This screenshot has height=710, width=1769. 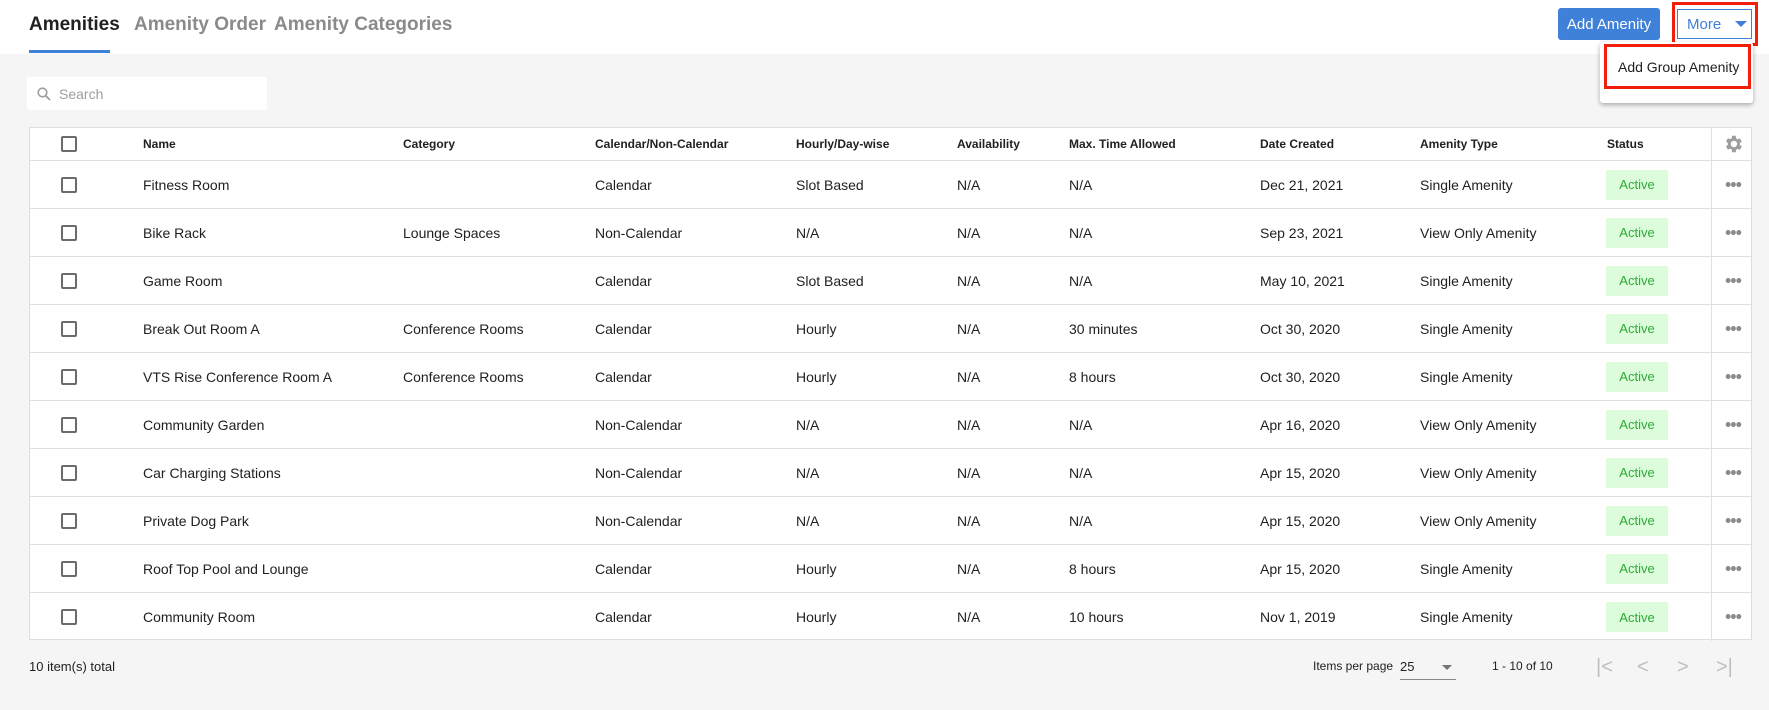 What do you see at coordinates (200, 24) in the screenshot?
I see `tab-amenity-order: Amenity Order` at bounding box center [200, 24].